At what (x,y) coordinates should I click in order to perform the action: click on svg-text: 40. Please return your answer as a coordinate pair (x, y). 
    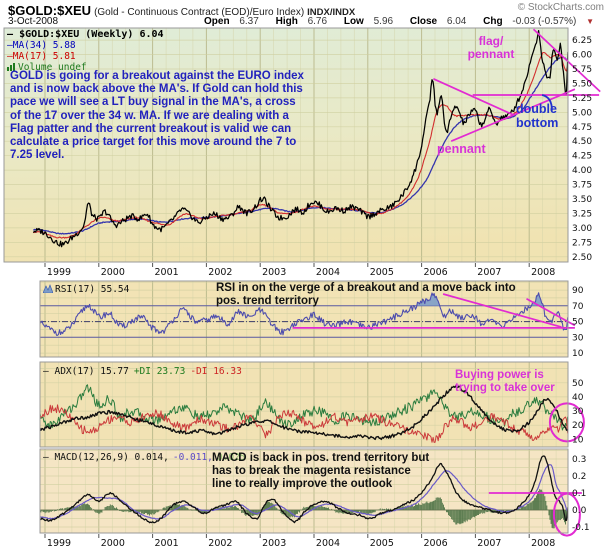
    Looking at the image, I should click on (578, 398).